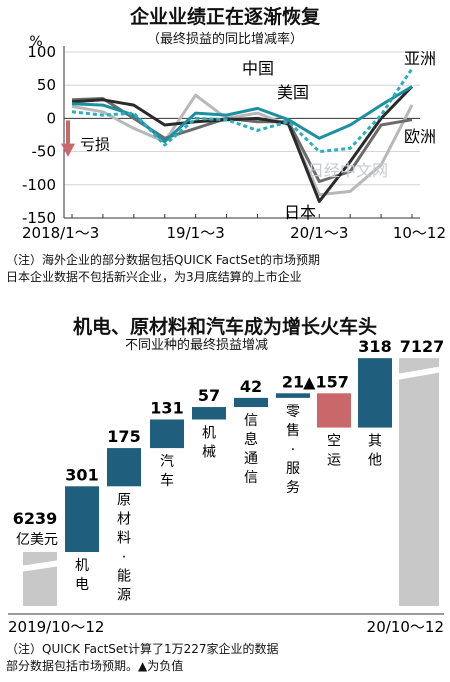 The width and height of the screenshot is (450, 682). What do you see at coordinates (334, 451) in the screenshot?
I see `bar-category-label-6: 空运` at bounding box center [334, 451].